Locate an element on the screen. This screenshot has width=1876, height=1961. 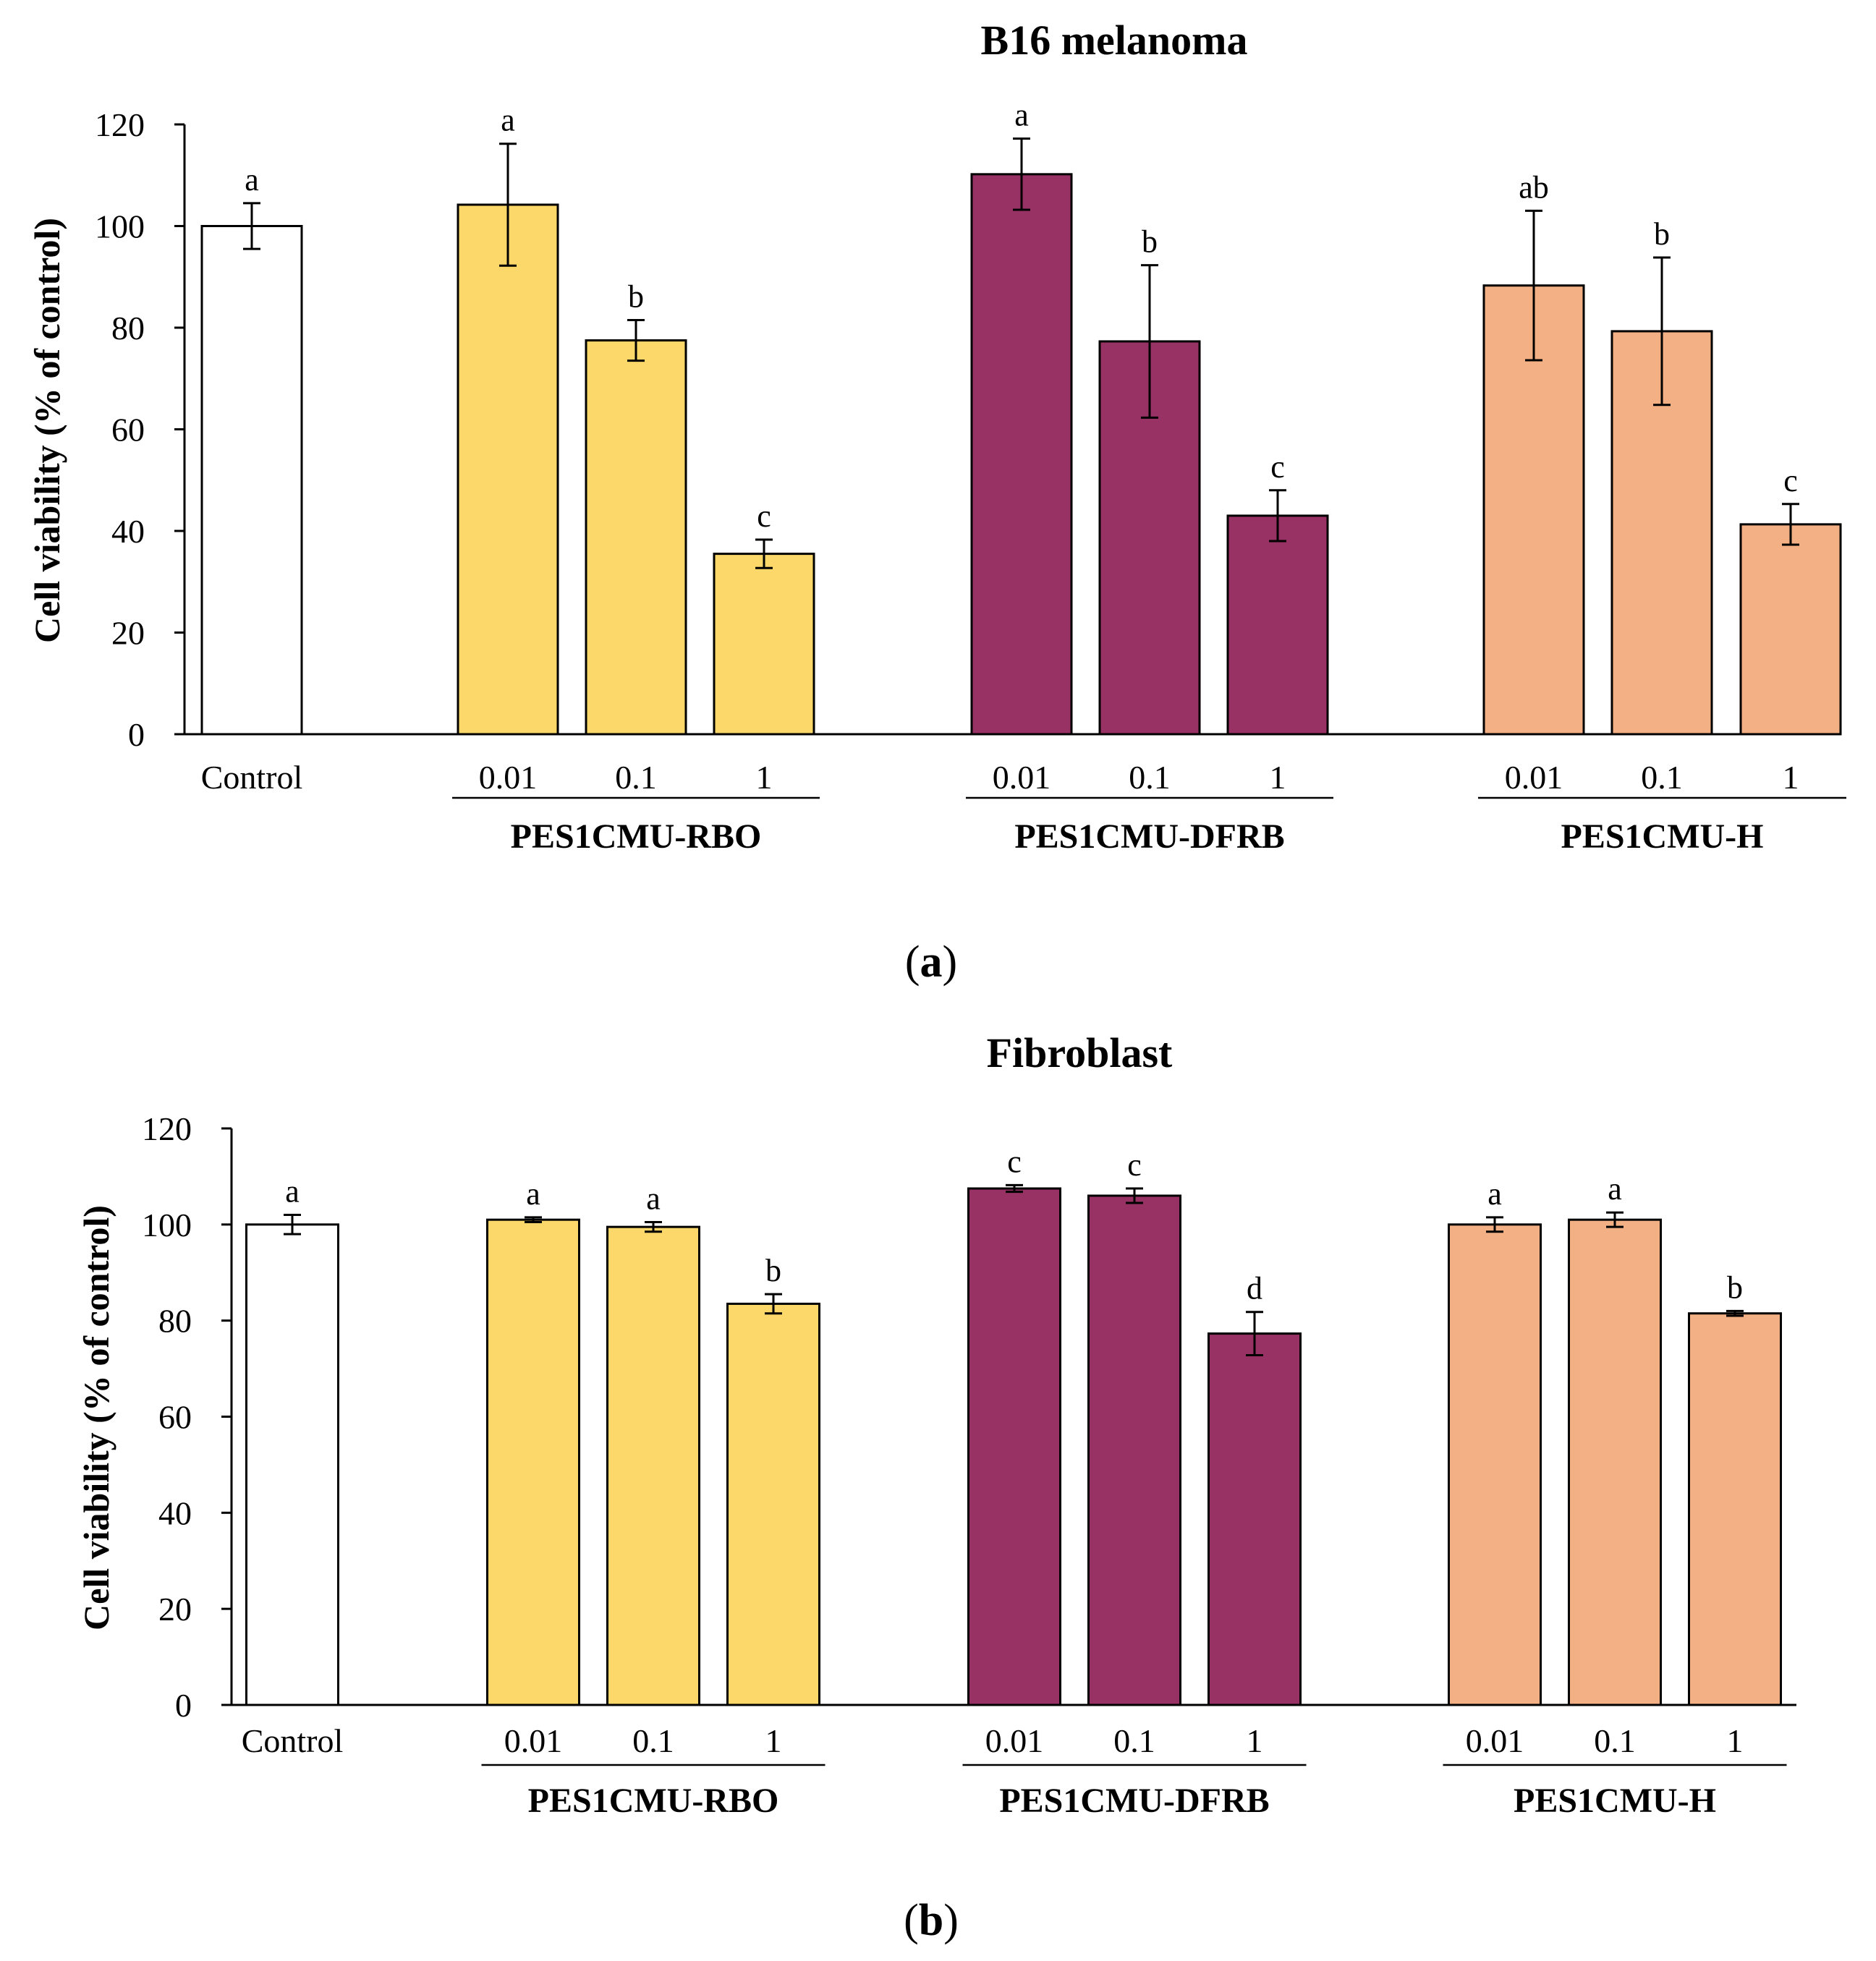
significance-label: ab is located at coordinates (1534, 187).